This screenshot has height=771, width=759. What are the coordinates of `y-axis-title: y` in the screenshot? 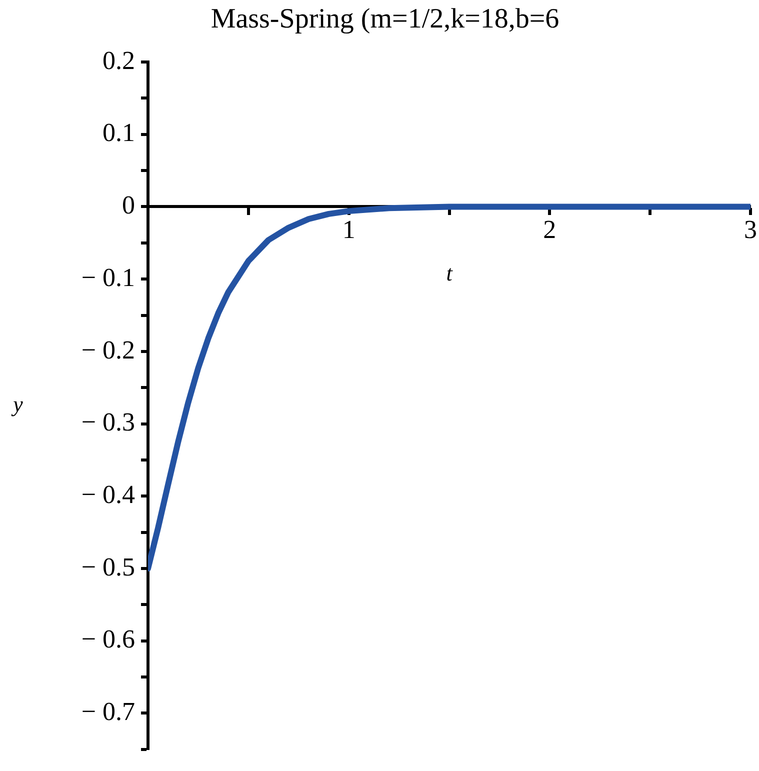 It's located at (17, 403).